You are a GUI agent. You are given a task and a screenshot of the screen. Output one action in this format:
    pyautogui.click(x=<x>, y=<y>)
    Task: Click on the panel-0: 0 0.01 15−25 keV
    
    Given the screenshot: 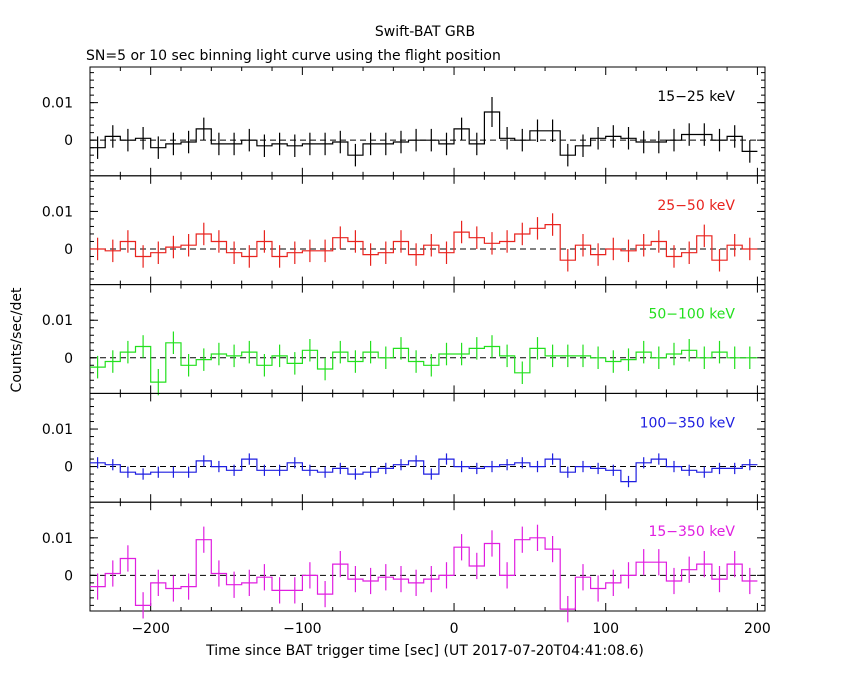 What is the action you would take?
    pyautogui.click(x=404, y=121)
    